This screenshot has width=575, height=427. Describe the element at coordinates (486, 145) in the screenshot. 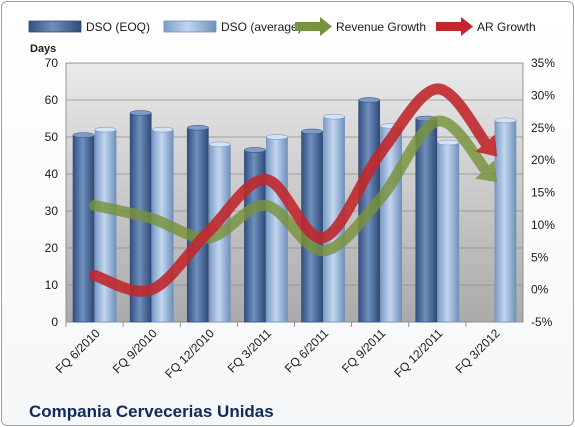

I see `arrowhead-ar-growth` at that location.